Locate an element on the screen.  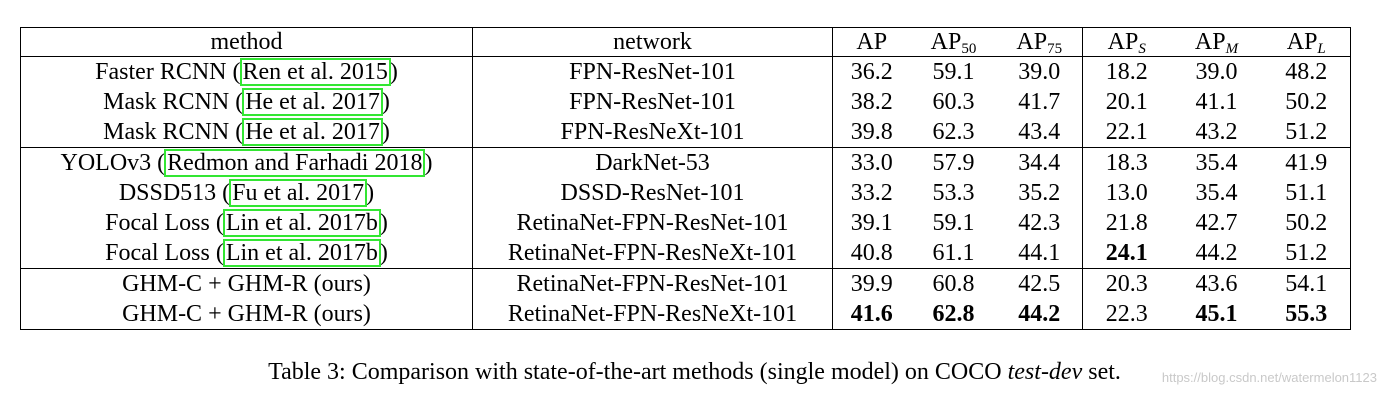
cell-ap75: 43.4 is located at coordinates (1039, 132).